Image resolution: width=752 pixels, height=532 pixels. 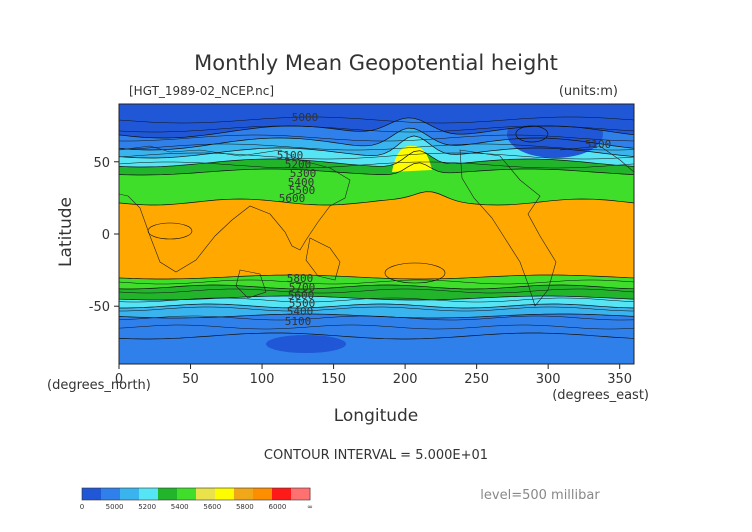 I want to click on x-axis: 0 50 100 150 200 250 300 350, so click(x=373, y=375).